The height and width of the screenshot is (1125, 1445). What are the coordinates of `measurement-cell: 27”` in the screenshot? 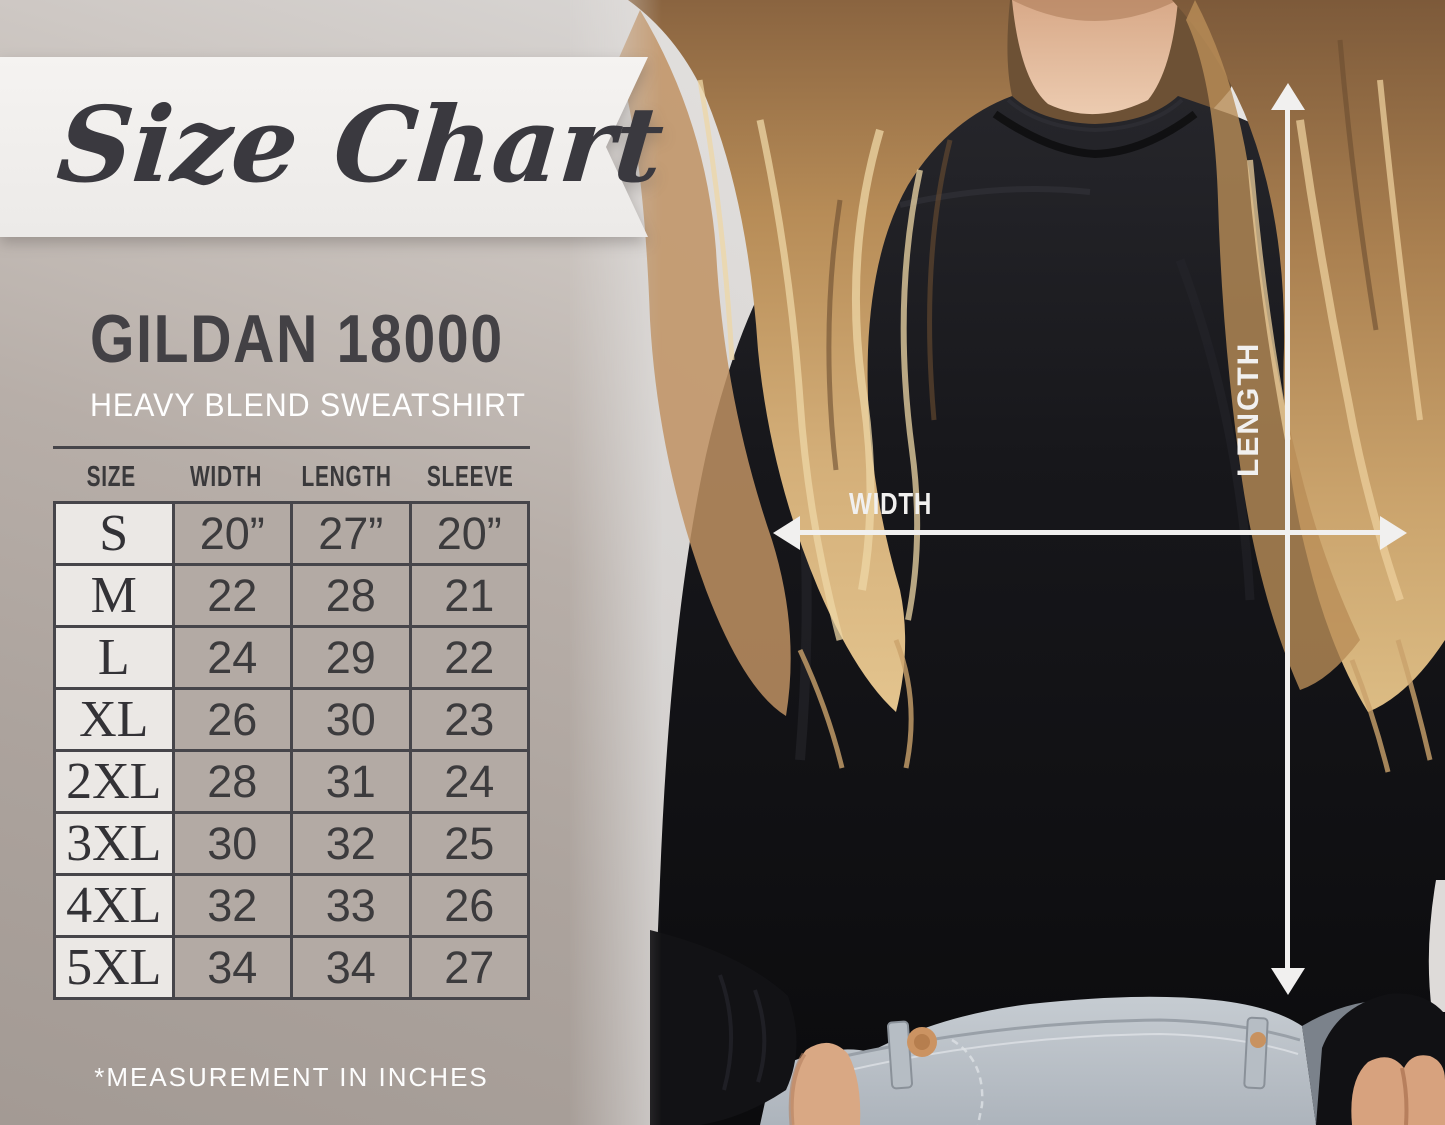 It's located at (351, 533).